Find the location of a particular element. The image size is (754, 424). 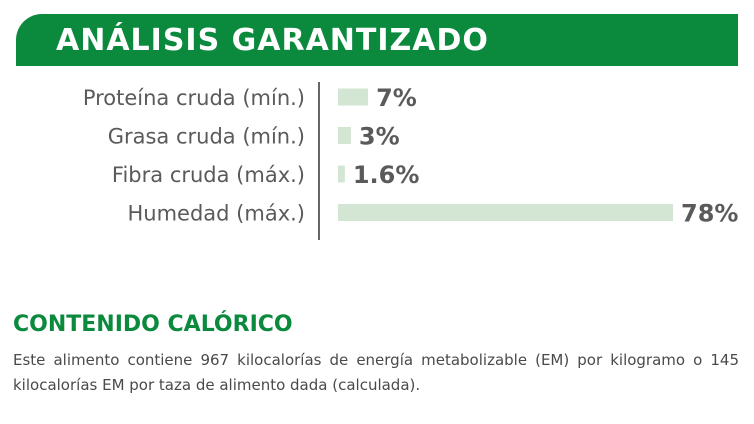

category-label: Fibra cruda (máx.) is located at coordinates (208, 175).